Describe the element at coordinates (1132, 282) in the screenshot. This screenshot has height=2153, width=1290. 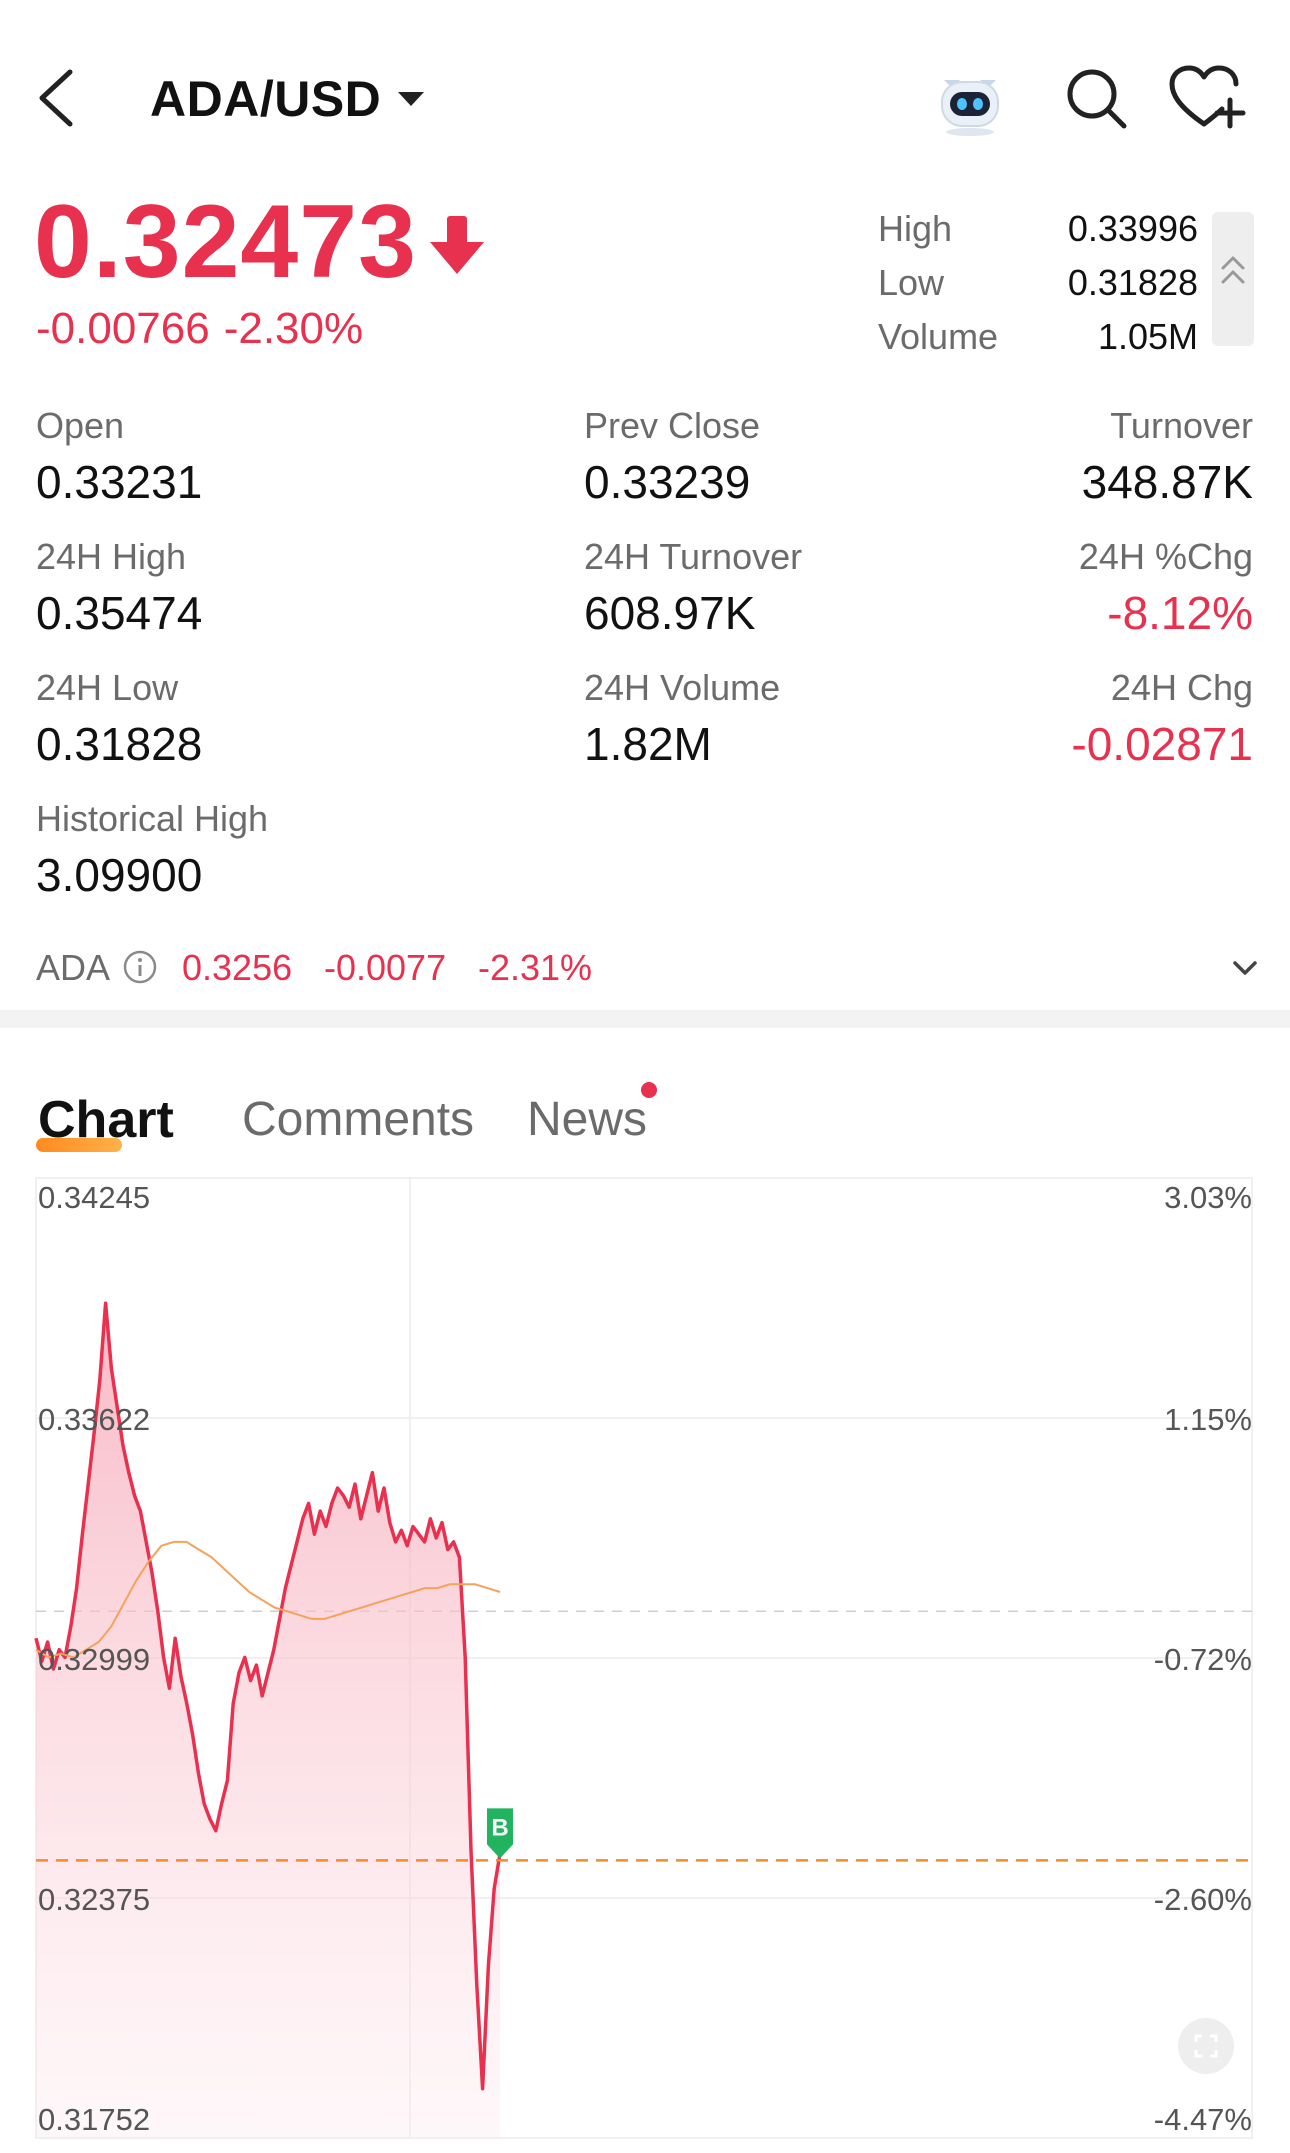
I see `low-value: 0.31828` at that location.